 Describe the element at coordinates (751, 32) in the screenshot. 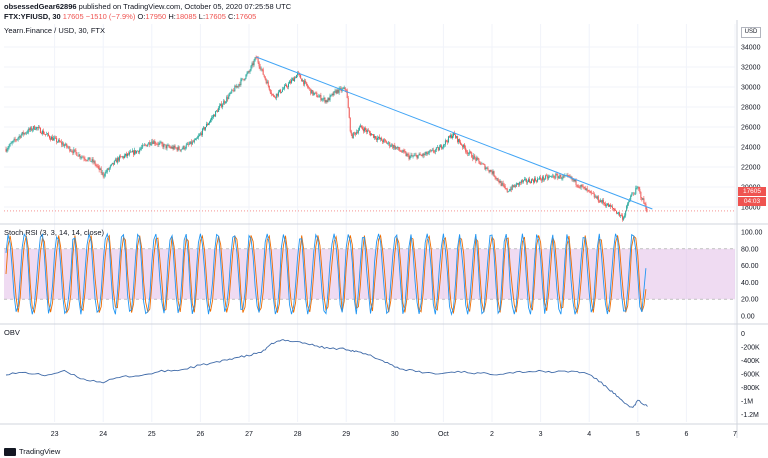

I see `currency-button: USD` at that location.